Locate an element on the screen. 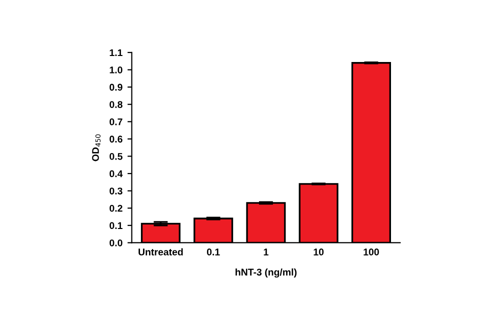 The height and width of the screenshot is (328, 488). y-tick-label: 0.6 is located at coordinates (116, 139).